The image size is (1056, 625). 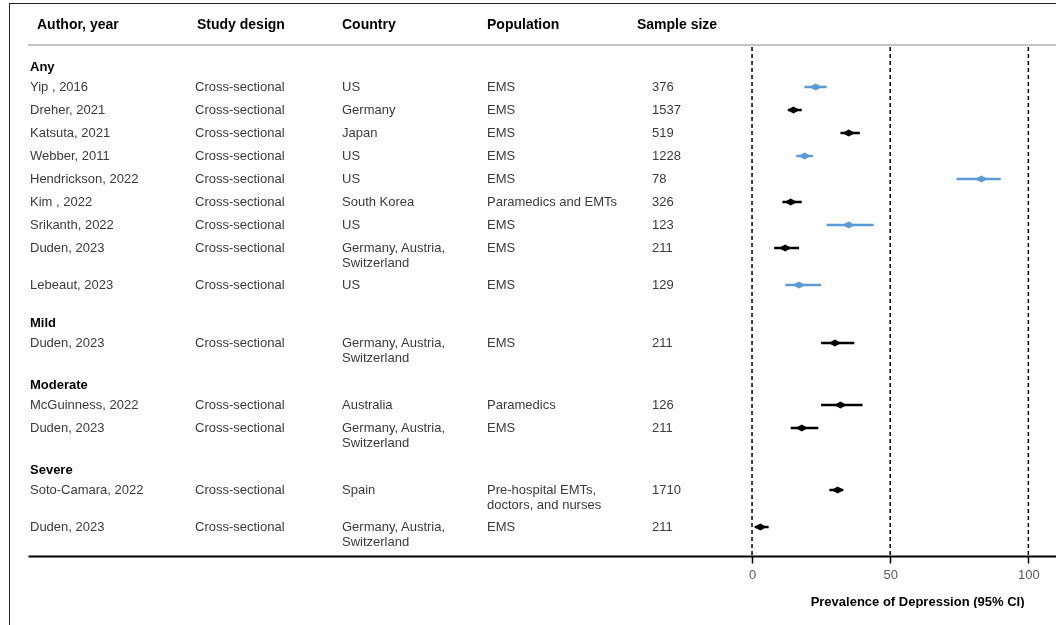 I want to click on annotation: 376, so click(x=663, y=86).